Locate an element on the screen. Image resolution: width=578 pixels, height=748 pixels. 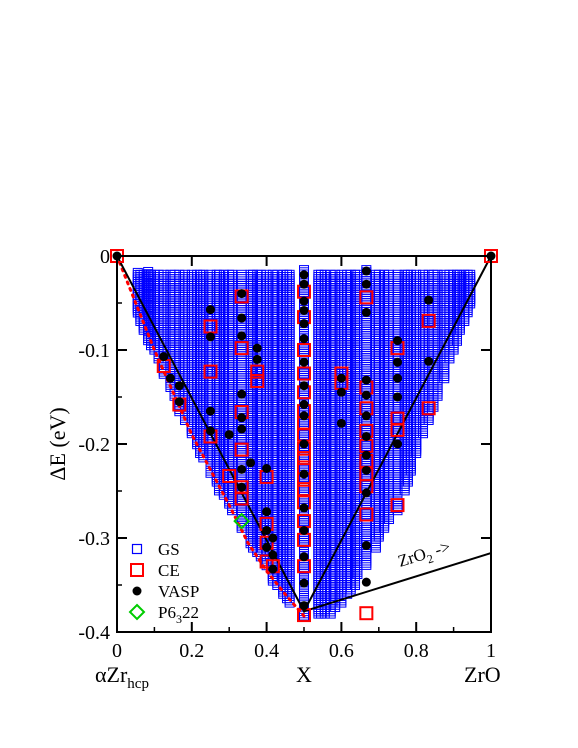
gs-point is located at coordinates (232, 510).